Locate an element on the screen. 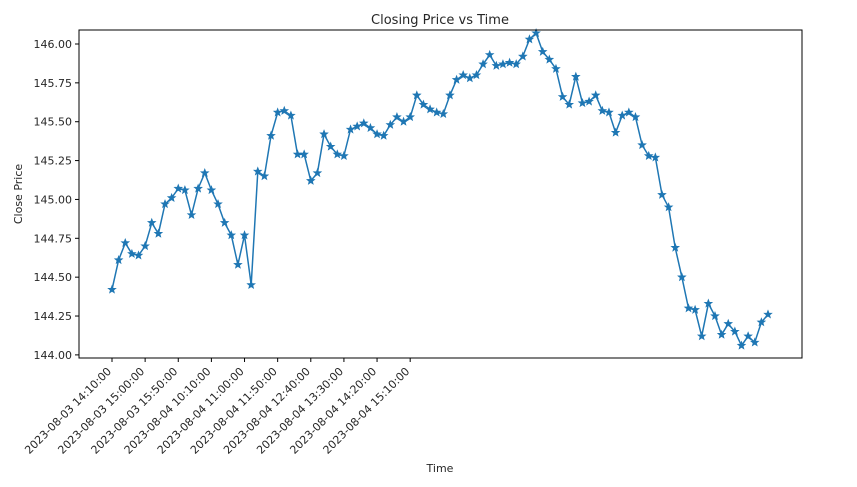  y-axis-label: Close Price is located at coordinates (18, 194).